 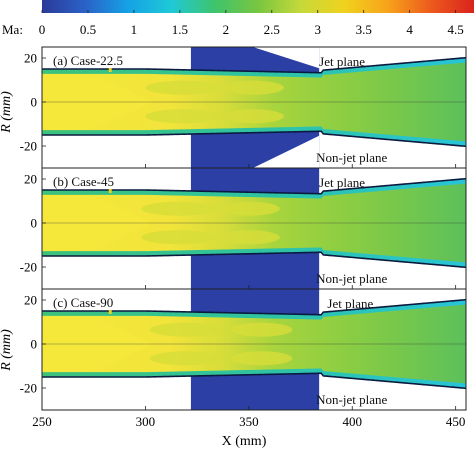 What do you see at coordinates (364, 29) in the screenshot?
I see `colorbar-tick-label: 3.5` at bounding box center [364, 29].